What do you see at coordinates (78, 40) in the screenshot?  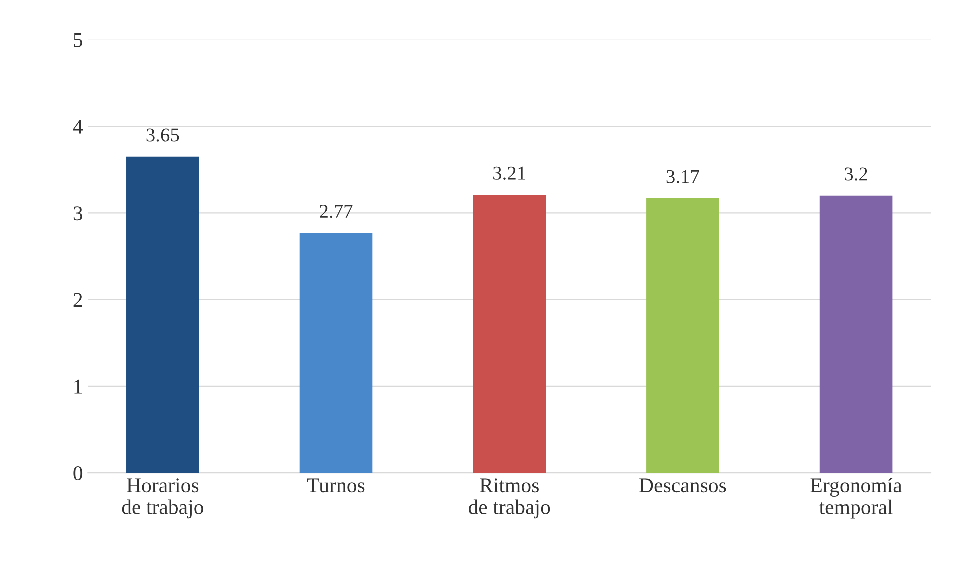 I see `y-tick-label: 5` at bounding box center [78, 40].